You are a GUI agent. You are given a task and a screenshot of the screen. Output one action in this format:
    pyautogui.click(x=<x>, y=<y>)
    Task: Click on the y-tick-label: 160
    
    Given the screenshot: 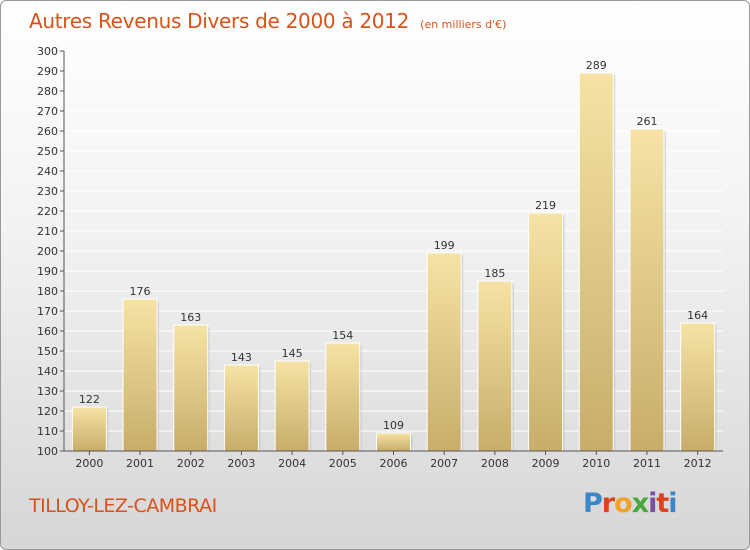 What is the action you would take?
    pyautogui.click(x=47, y=331)
    